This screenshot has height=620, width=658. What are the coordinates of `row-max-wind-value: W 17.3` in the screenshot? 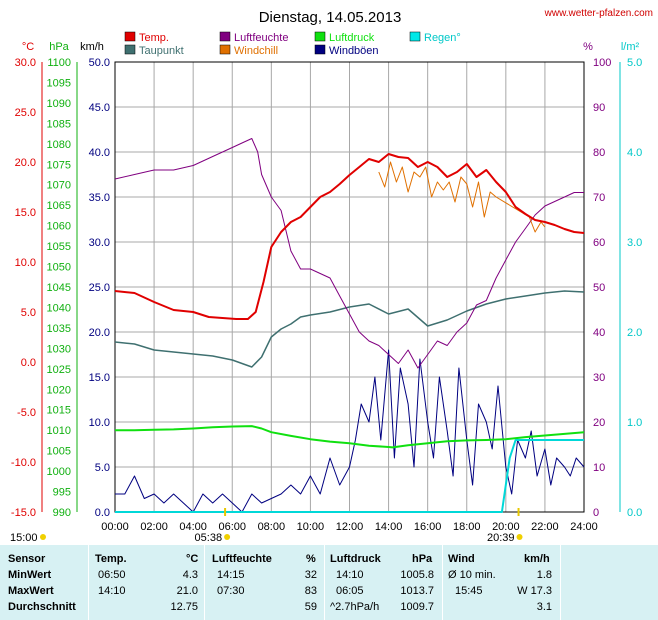 It's located at (534, 591).